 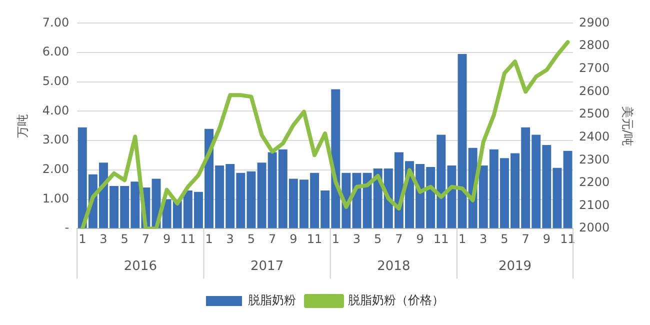 What do you see at coordinates (272, 300) in the screenshot?
I see `legend-label: 脱脂奶粉` at bounding box center [272, 300].